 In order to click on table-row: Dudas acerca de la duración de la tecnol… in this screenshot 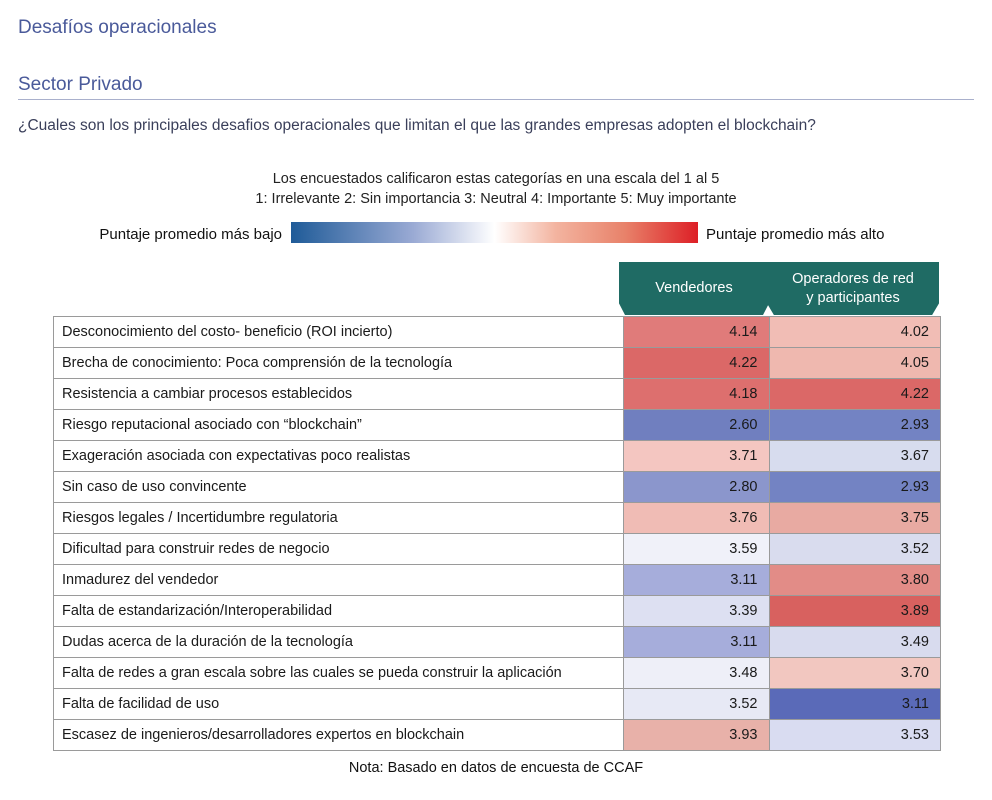, I will do `click(497, 642)`.